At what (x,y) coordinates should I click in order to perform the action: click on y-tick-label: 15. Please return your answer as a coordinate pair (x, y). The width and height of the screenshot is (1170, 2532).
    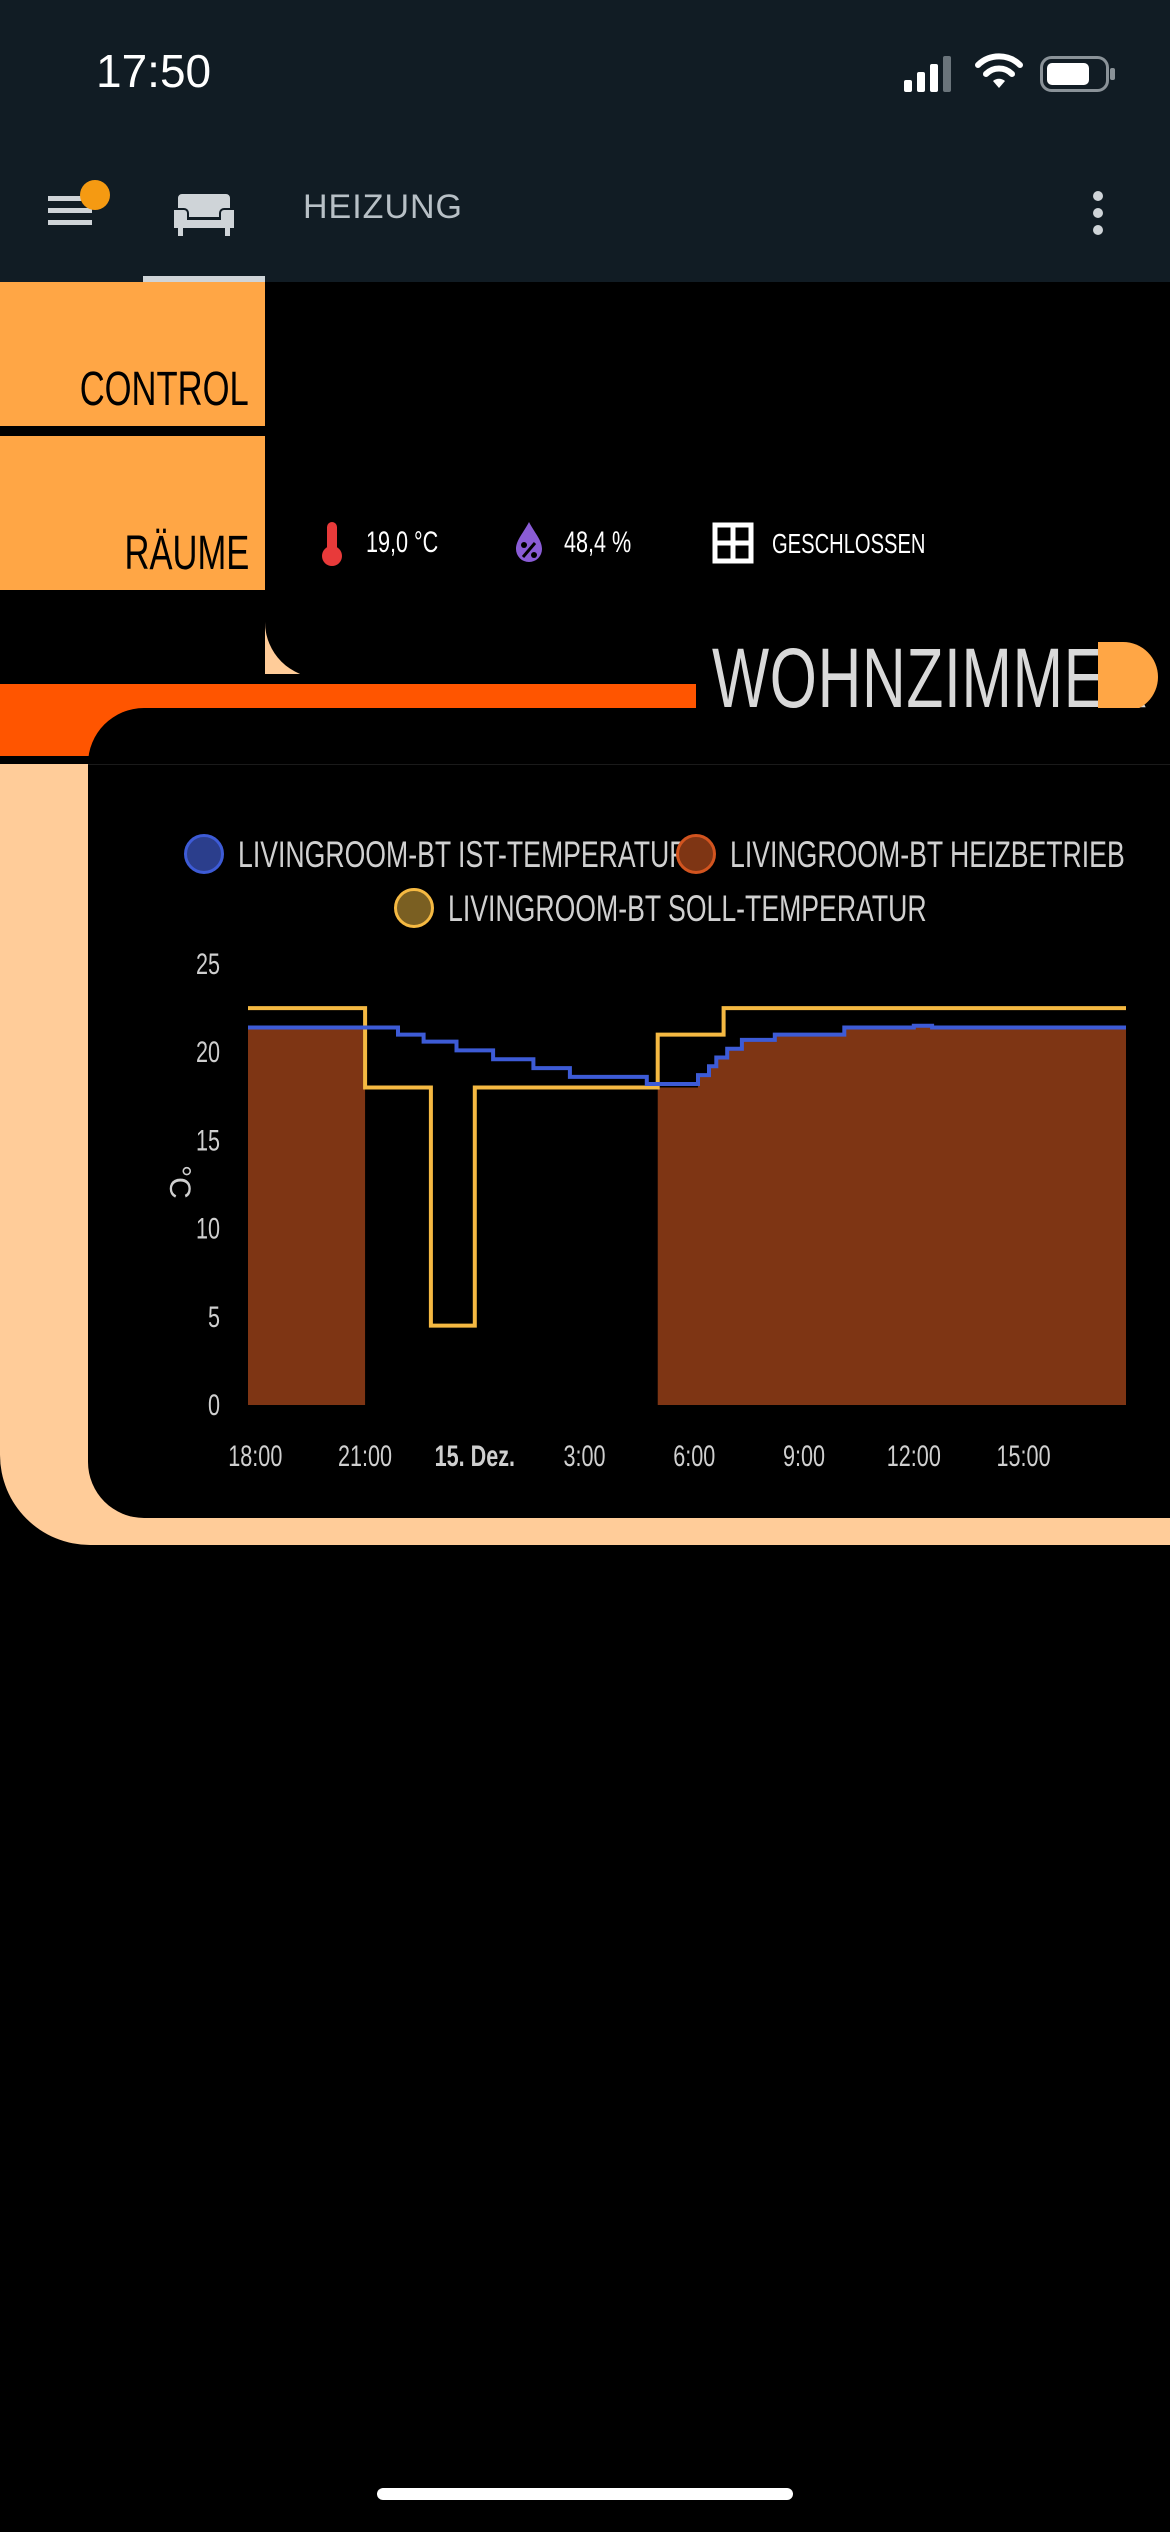
    Looking at the image, I should click on (208, 1140).